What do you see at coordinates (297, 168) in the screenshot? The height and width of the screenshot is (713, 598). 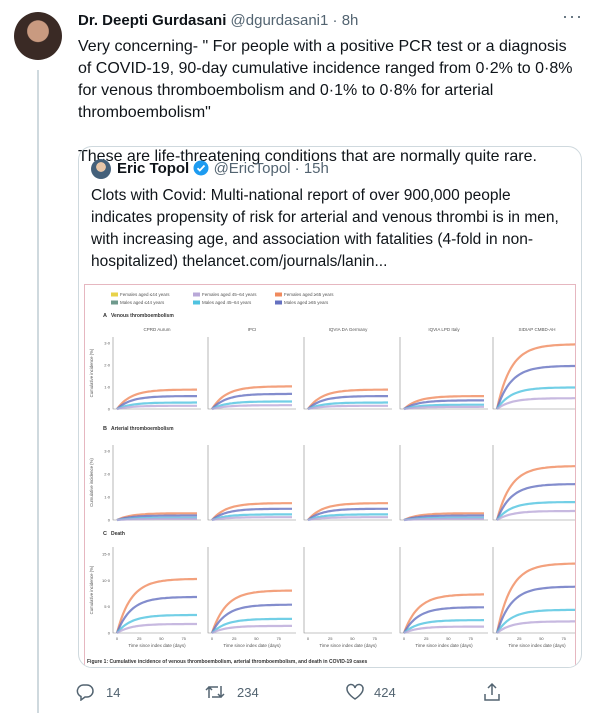 I see `sep: ·` at bounding box center [297, 168].